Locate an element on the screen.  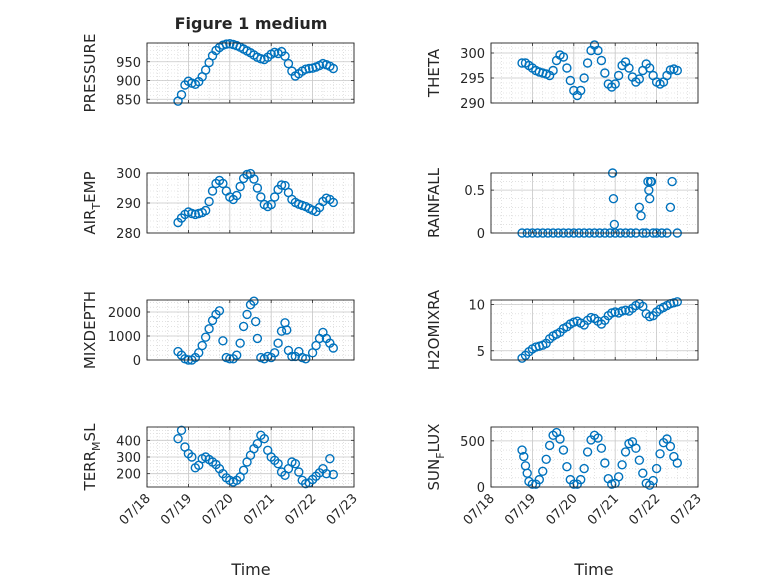
y-tick-label: 1000 is located at coordinates (124, 337).